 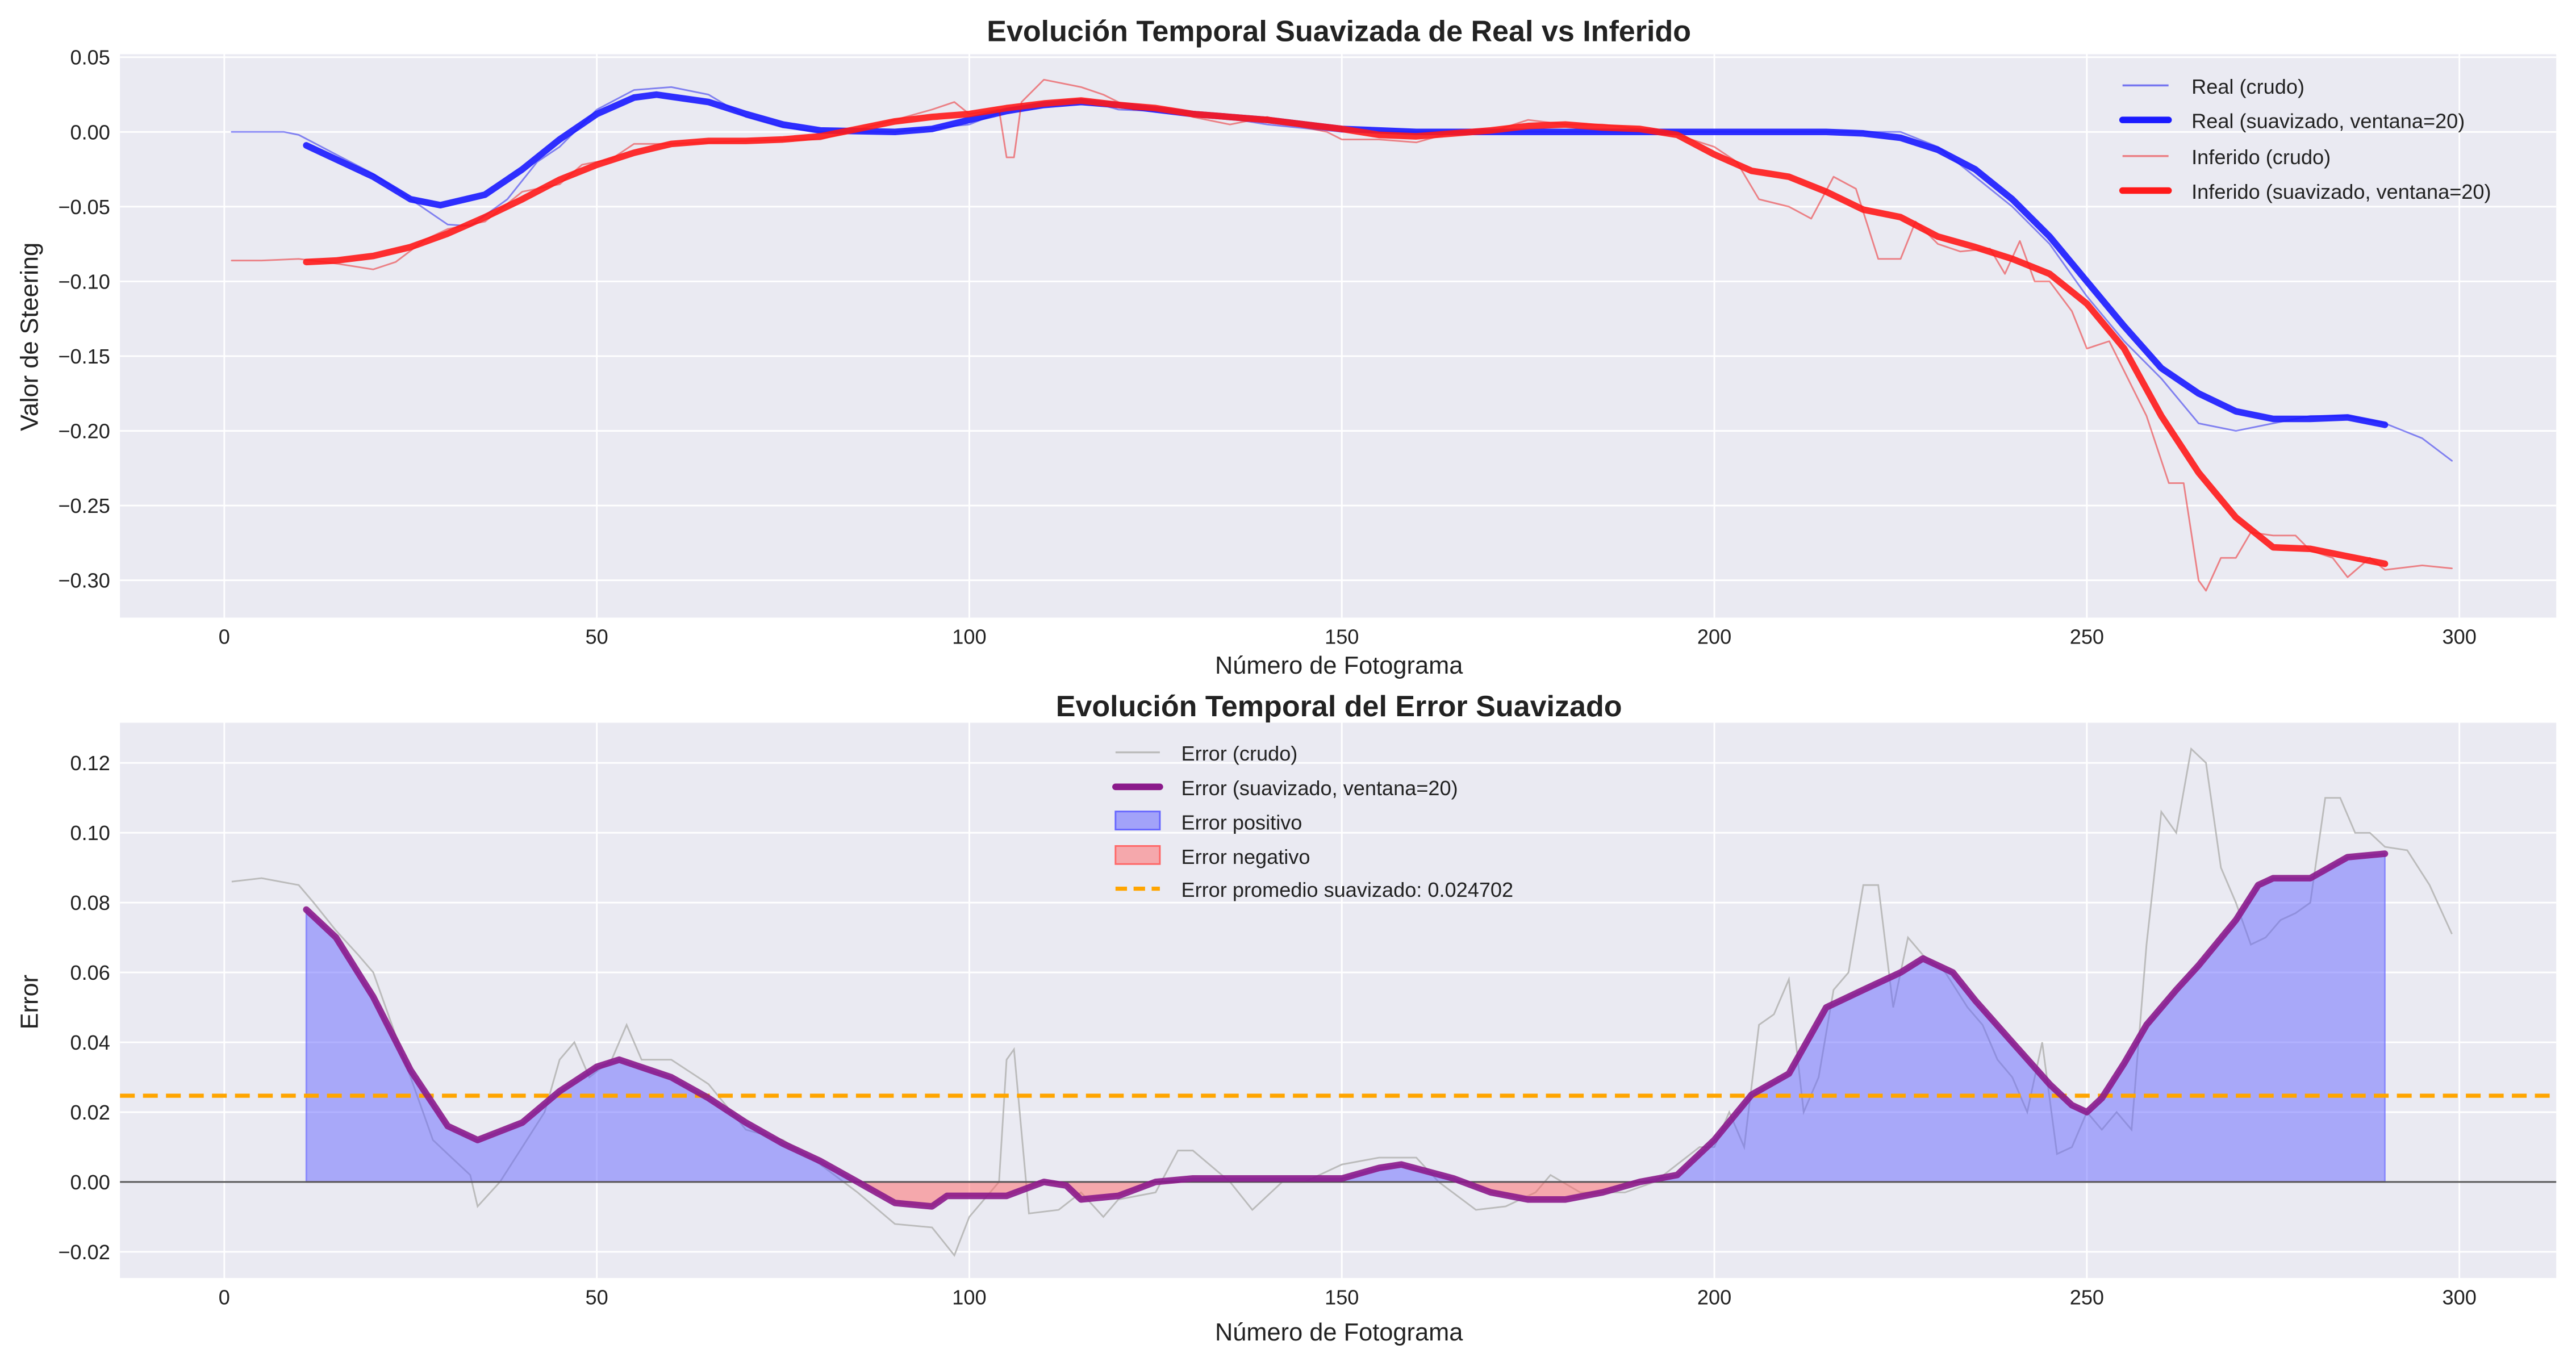 I want to click on legend-label: Error (crudo), so click(x=1240, y=753).